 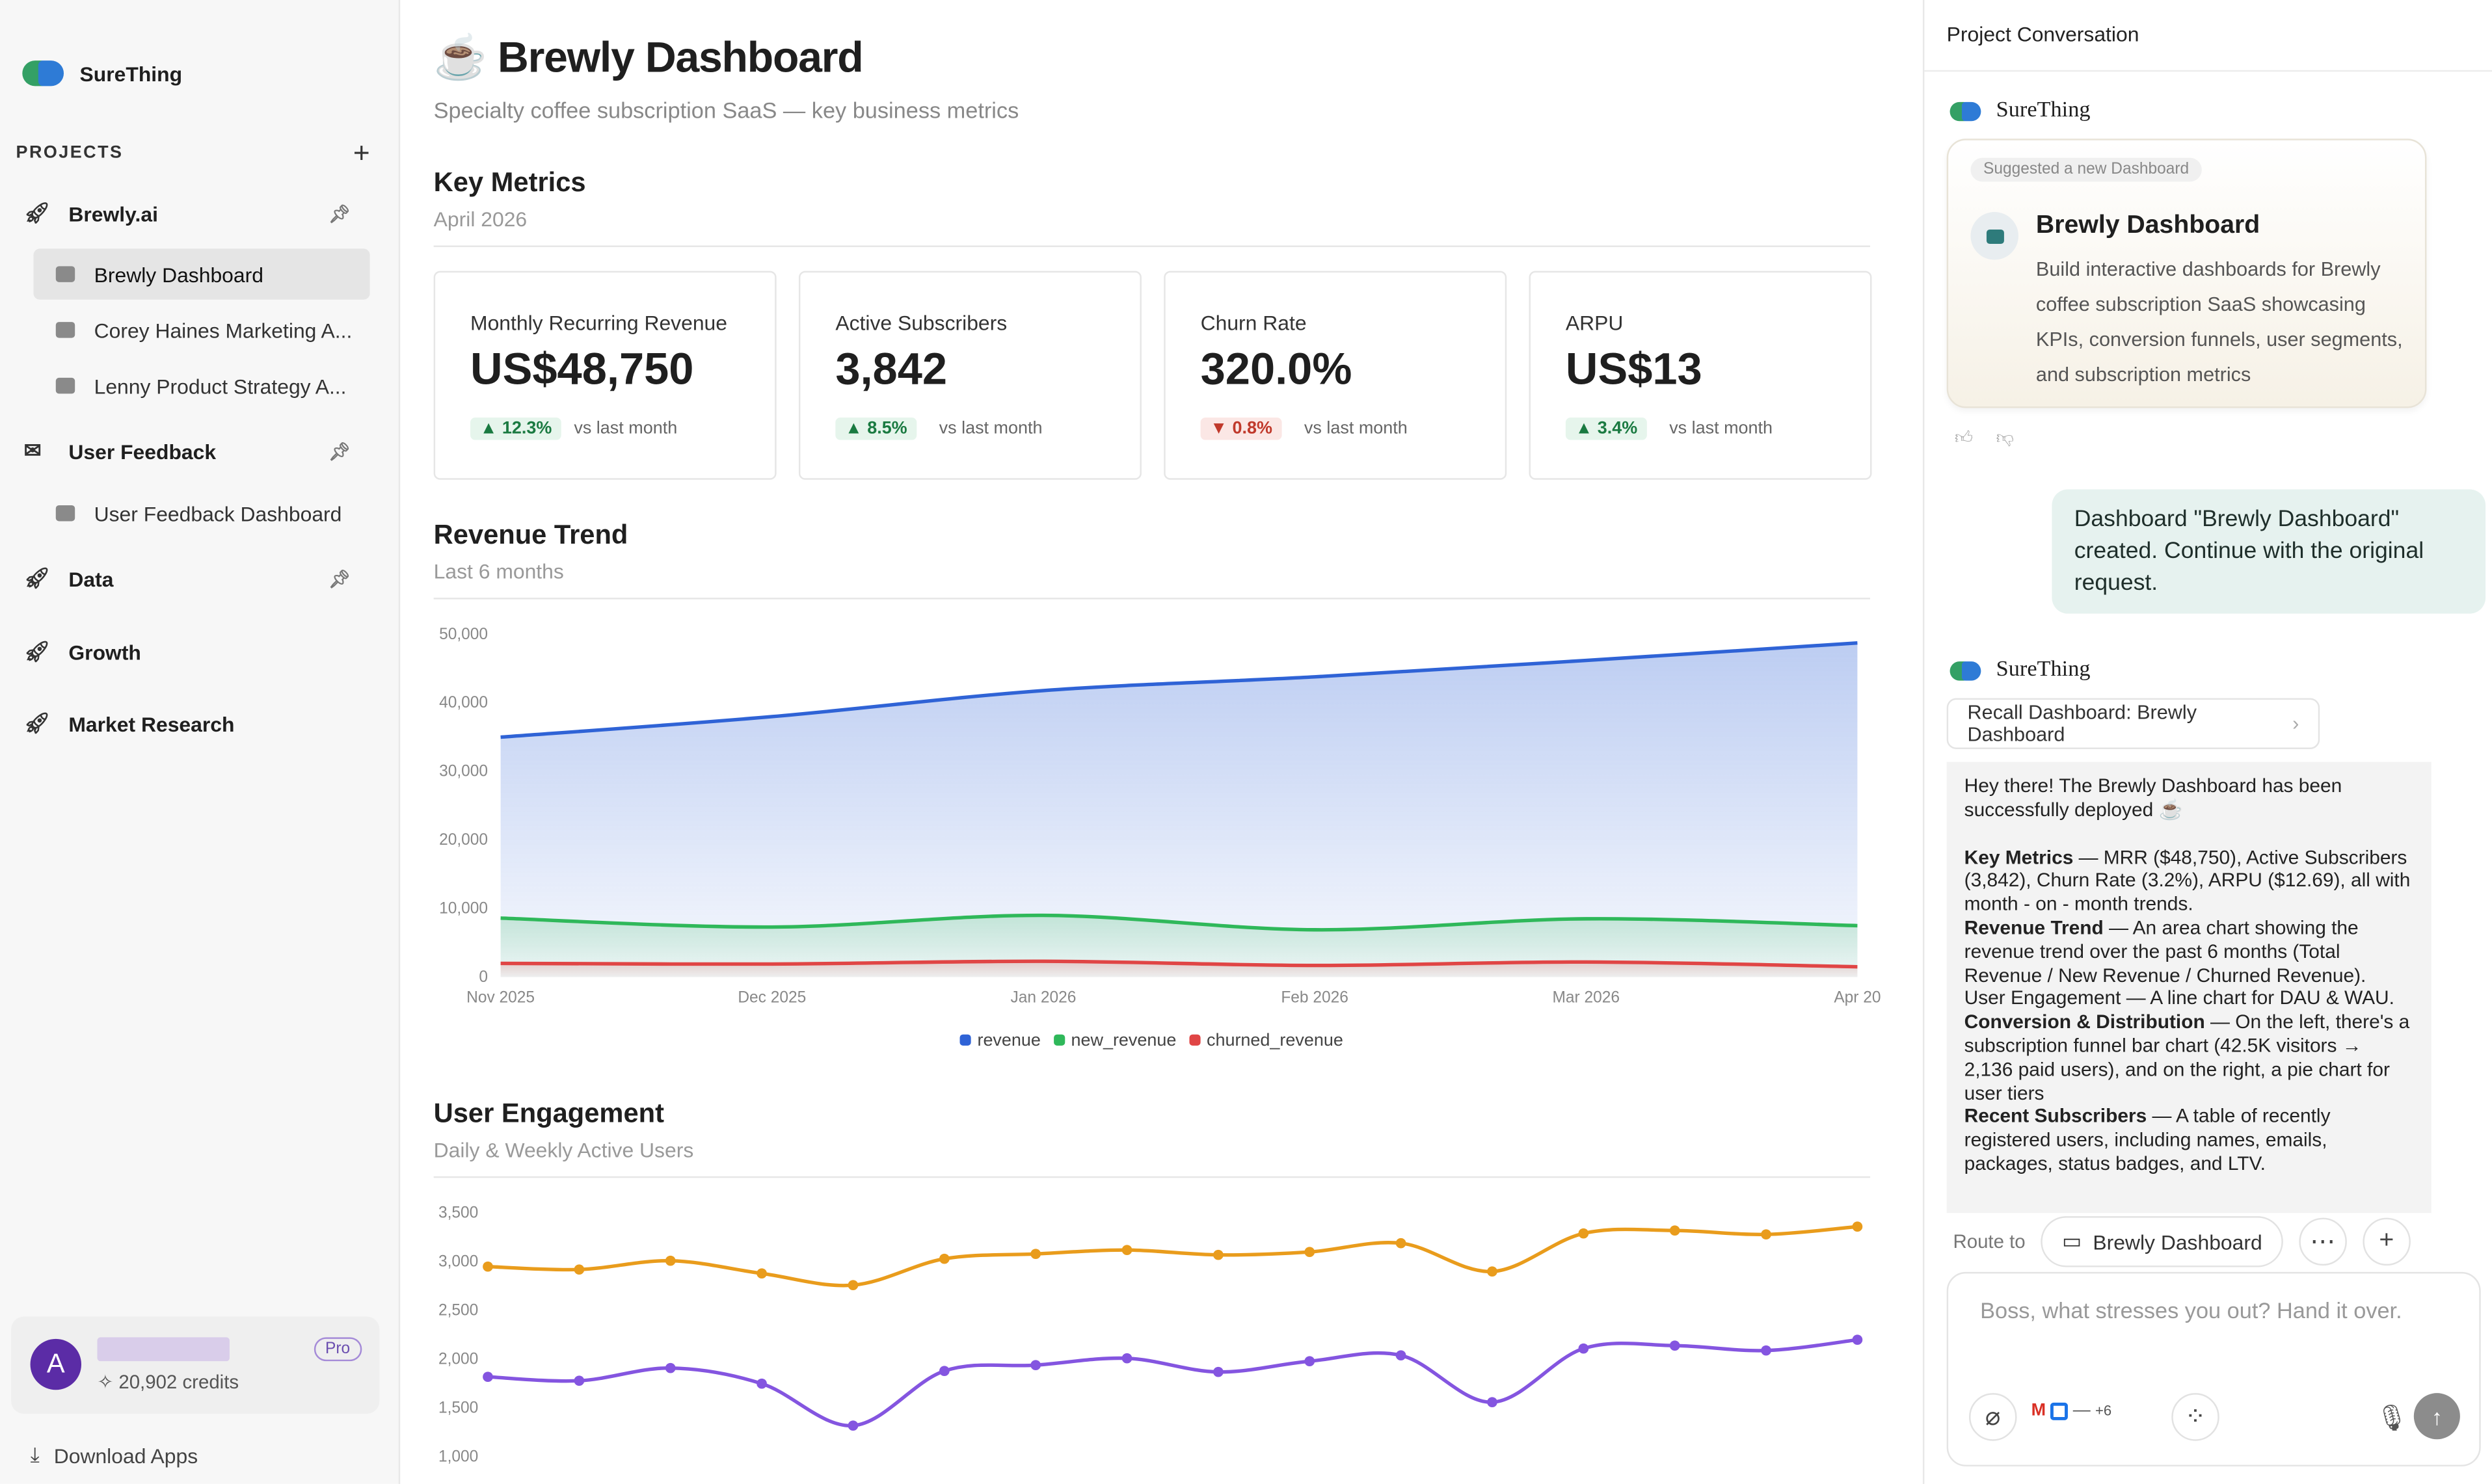 I want to click on user-account-card: A ✧ 20,902 credits Pro, so click(x=195, y=1365).